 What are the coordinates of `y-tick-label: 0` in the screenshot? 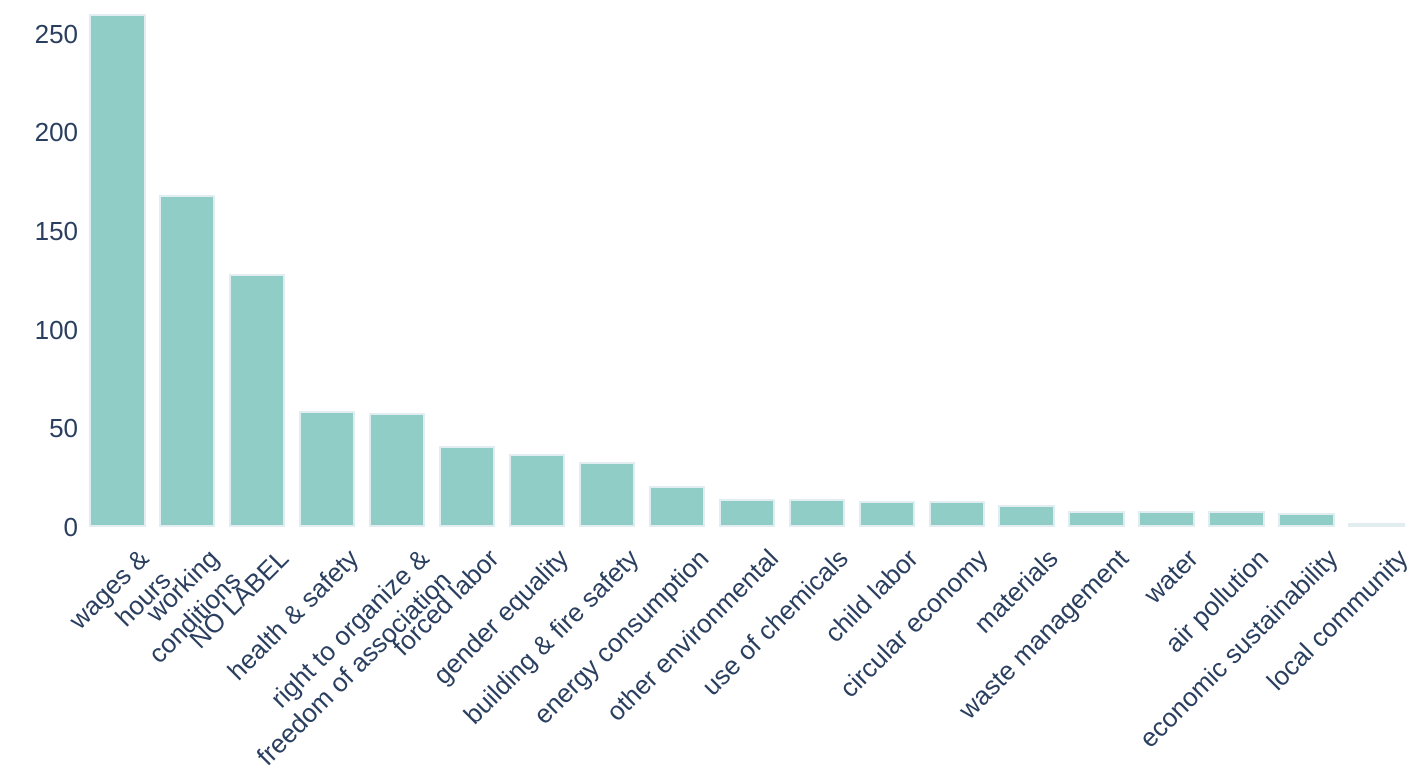 It's located at (70, 527).